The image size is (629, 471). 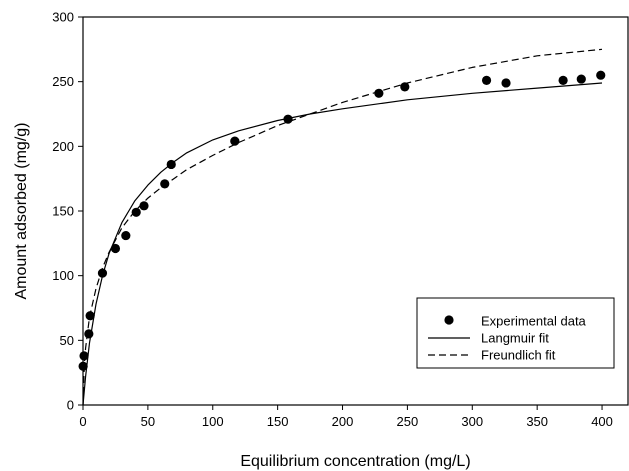 I want to click on y-tick-label: 250, so click(x=63, y=81).